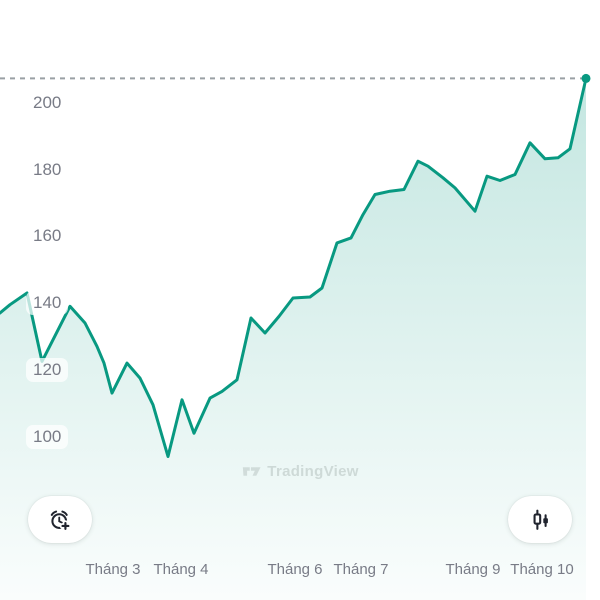 Image resolution: width=600 pixels, height=600 pixels. I want to click on x-axis-tick-label: Tháng 3, so click(113, 569).